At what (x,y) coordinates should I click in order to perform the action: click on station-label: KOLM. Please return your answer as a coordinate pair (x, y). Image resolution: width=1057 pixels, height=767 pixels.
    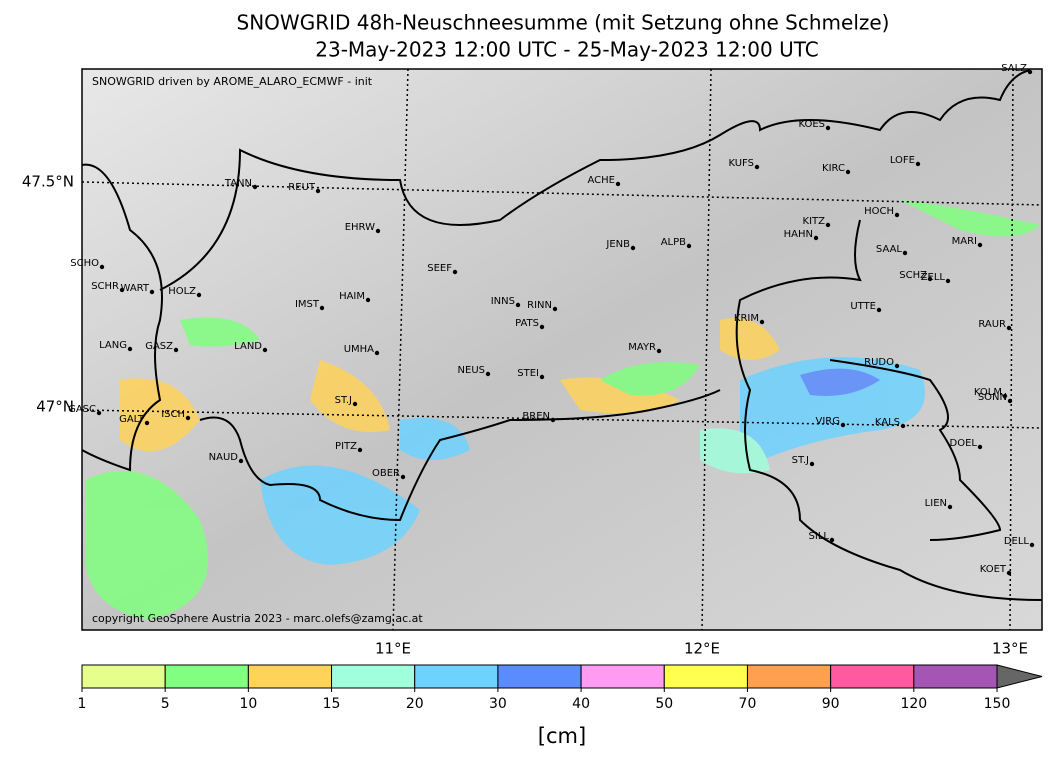
    Looking at the image, I should click on (988, 392).